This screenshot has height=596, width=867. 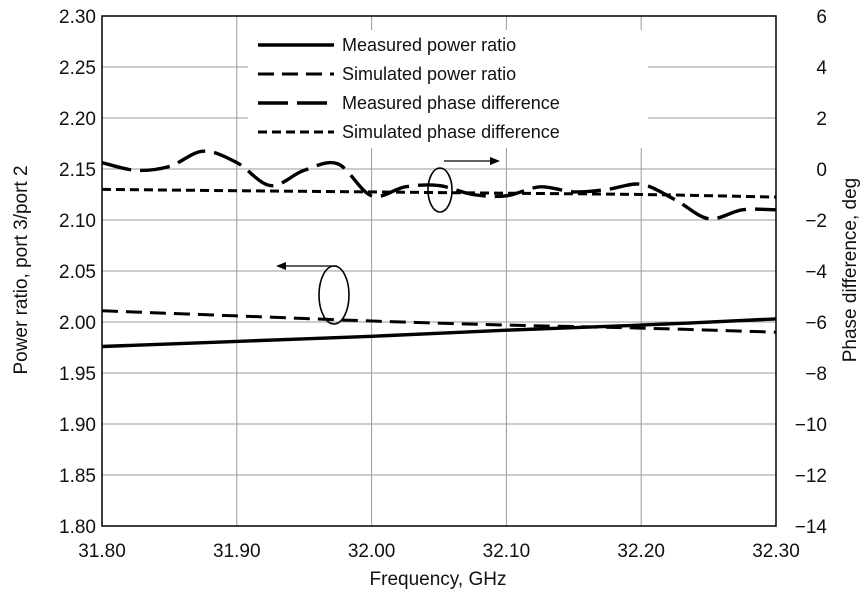 I want to click on y-left-tick-label: 2.00, so click(x=77, y=323).